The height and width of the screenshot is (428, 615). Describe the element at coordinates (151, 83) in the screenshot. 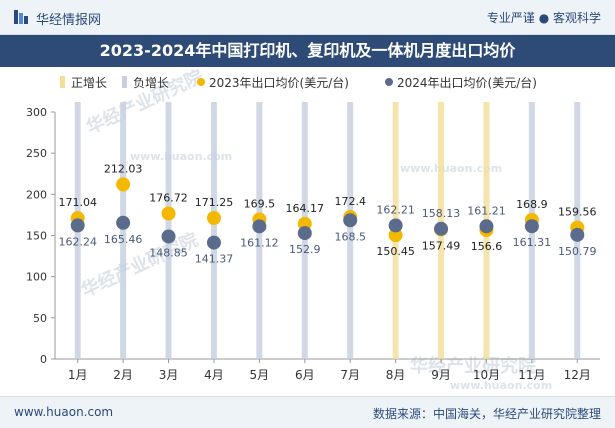

I see `legend-label: 负增长` at that location.